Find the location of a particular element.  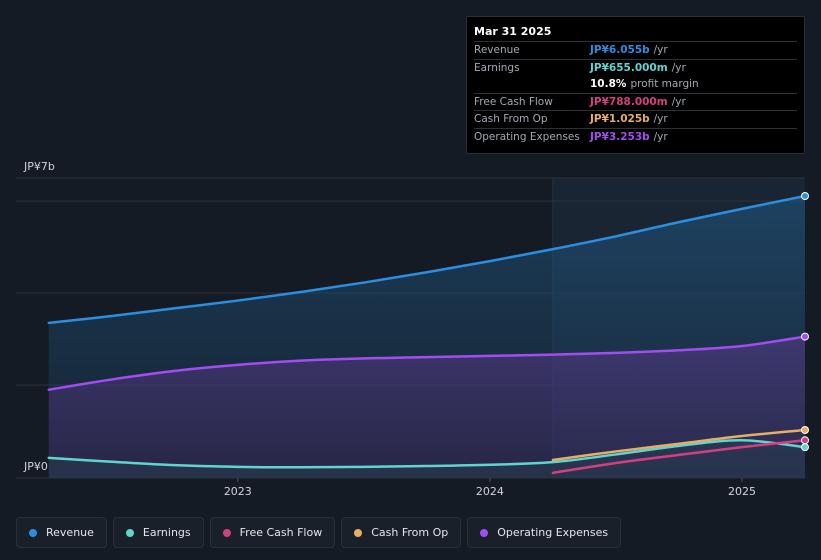

endpoint-cash-from-op is located at coordinates (805, 430).